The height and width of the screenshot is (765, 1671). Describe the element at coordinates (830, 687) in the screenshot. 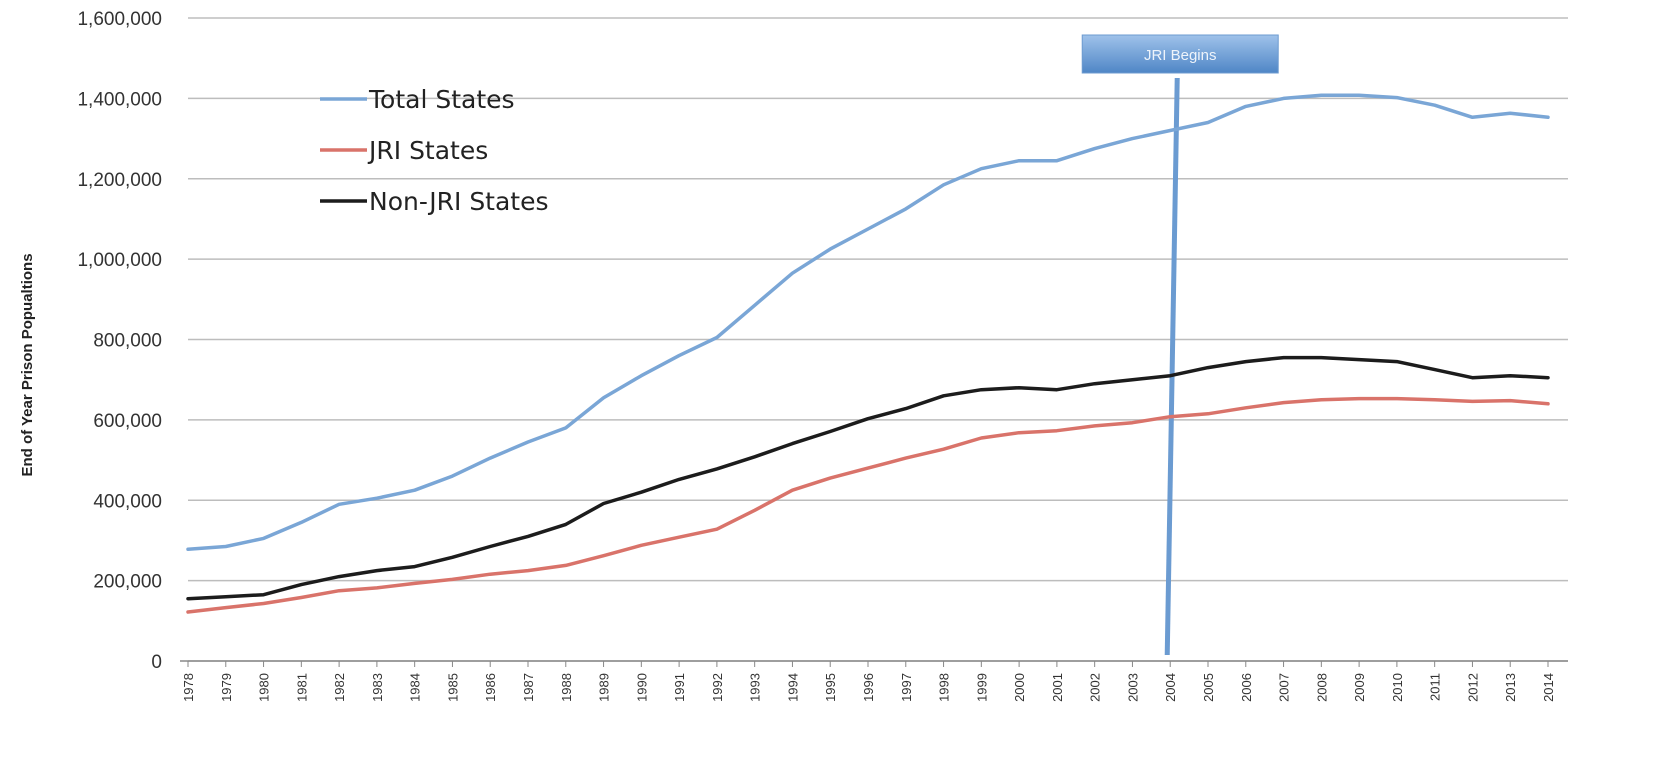

I see `x-tick-label: 1995` at that location.